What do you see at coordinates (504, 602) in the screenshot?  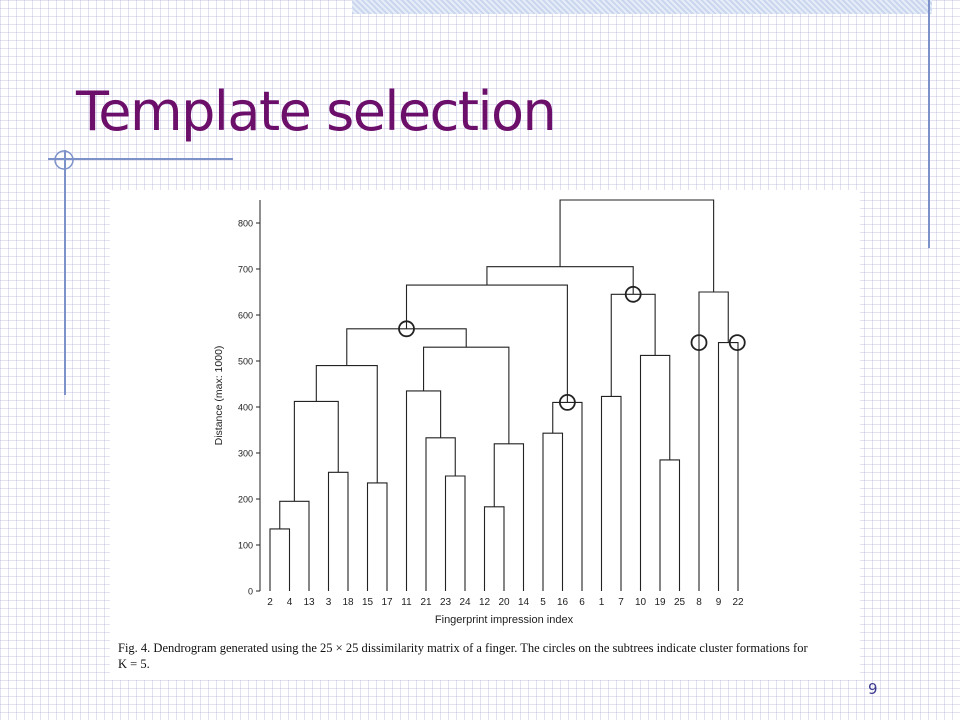 I see `leaf-label-20: 20` at bounding box center [504, 602].